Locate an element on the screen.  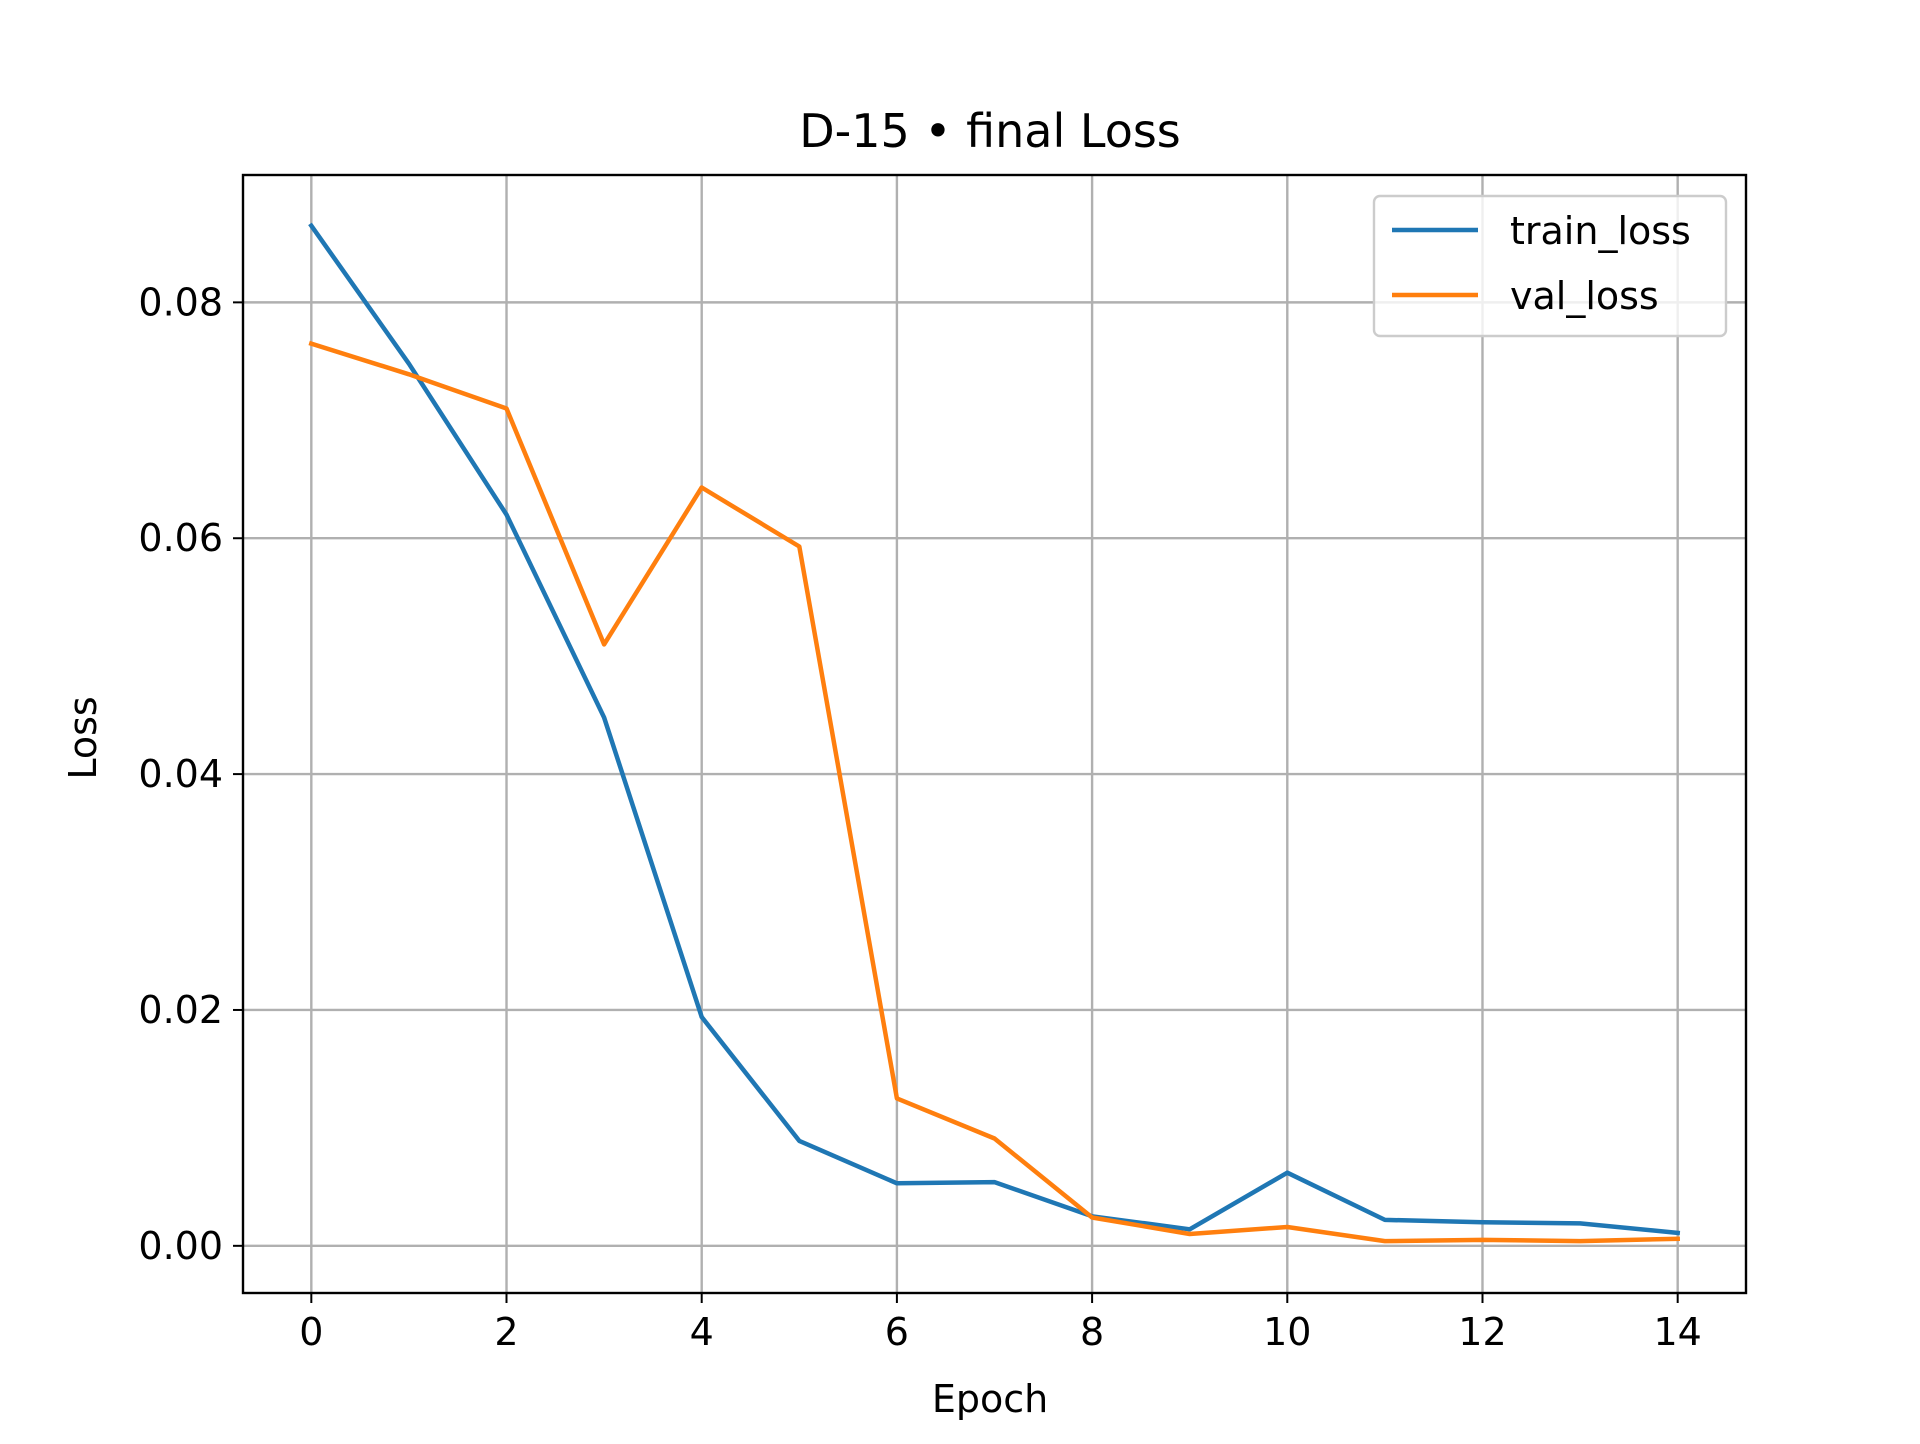
y-tick-label: 0.04 is located at coordinates (180, 774).